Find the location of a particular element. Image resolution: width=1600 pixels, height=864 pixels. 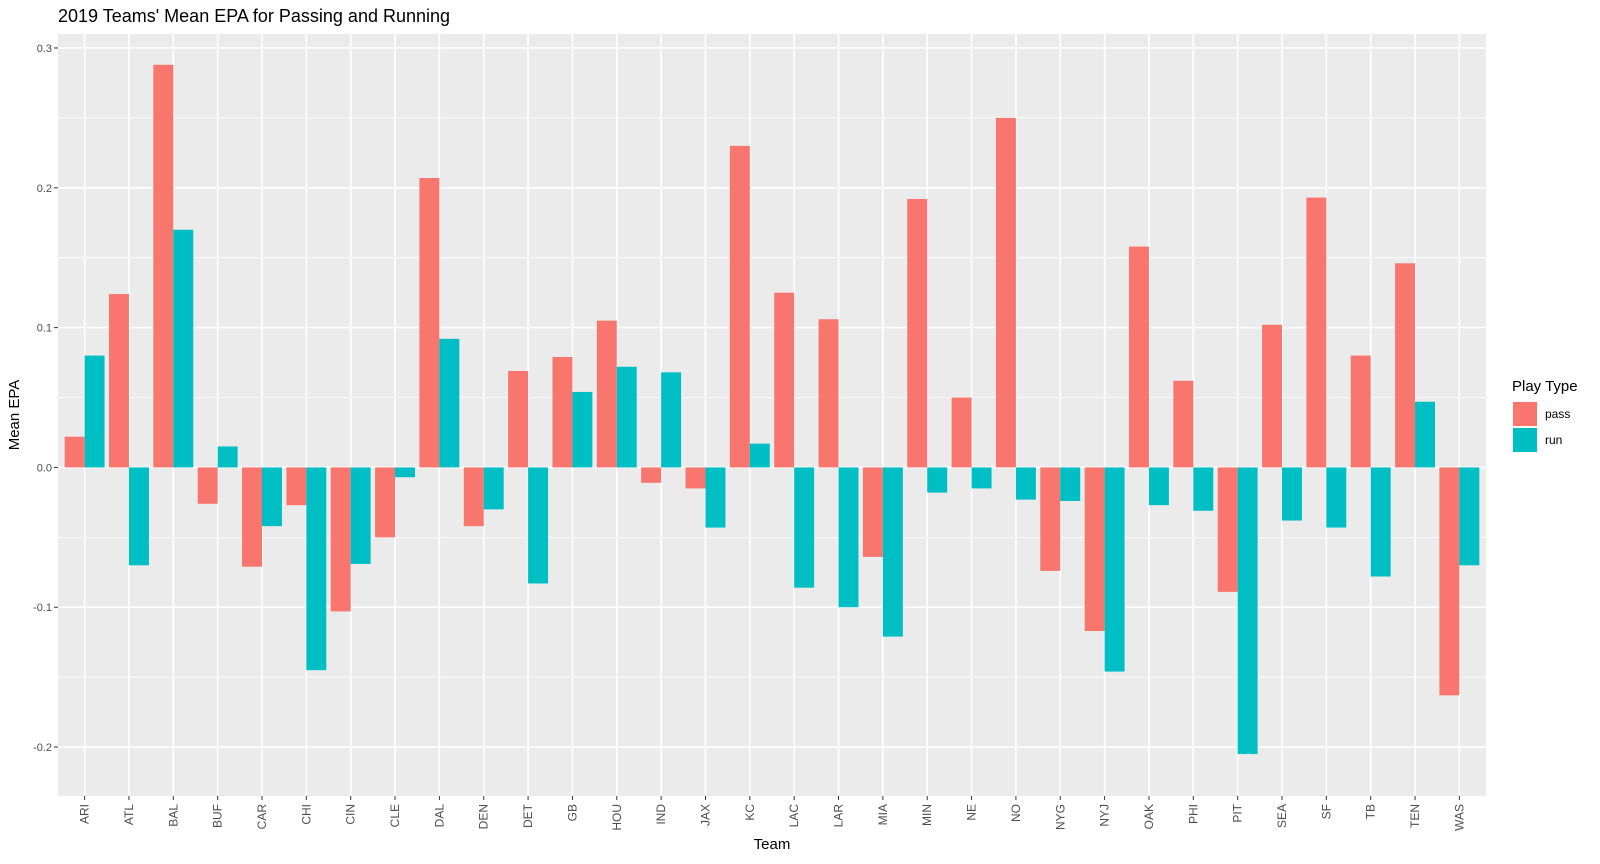

x-tick-label: CHI is located at coordinates (306, 814).